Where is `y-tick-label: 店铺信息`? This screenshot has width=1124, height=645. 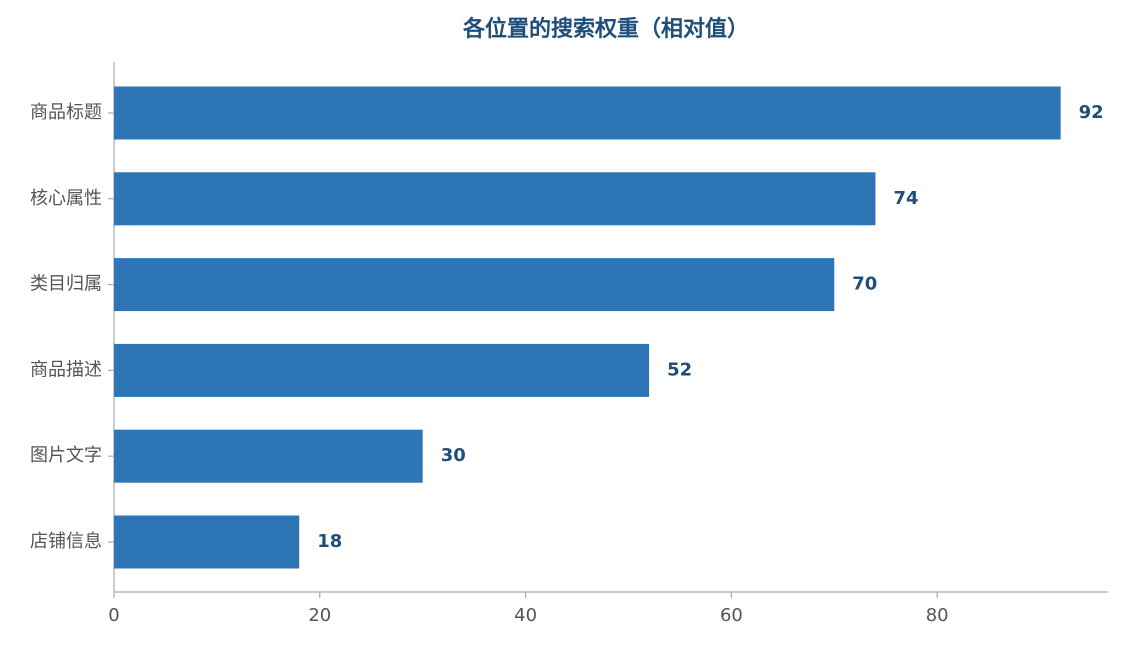
y-tick-label: 店铺信息 is located at coordinates (66, 541).